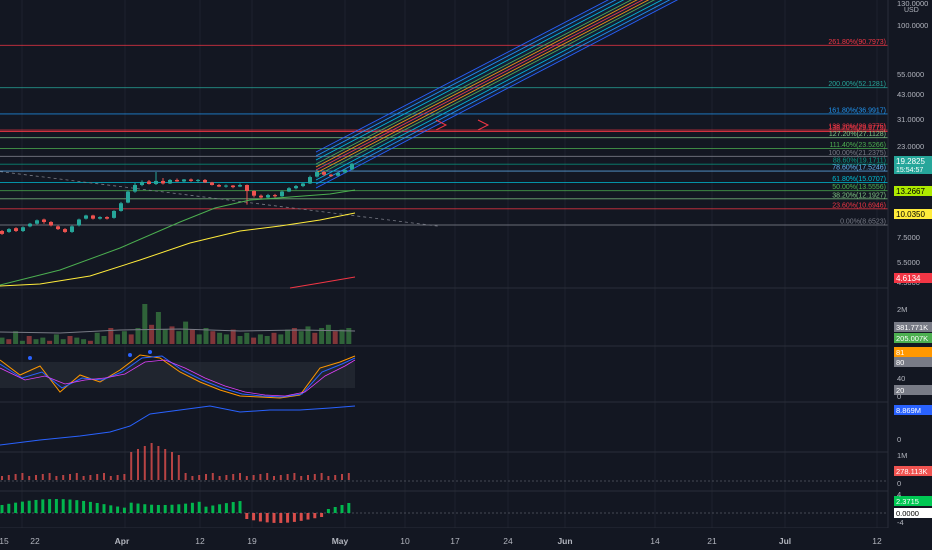 This screenshot has width=932, height=550. Describe the element at coordinates (405, 541) in the screenshot. I see `time-axis-label: 10` at that location.